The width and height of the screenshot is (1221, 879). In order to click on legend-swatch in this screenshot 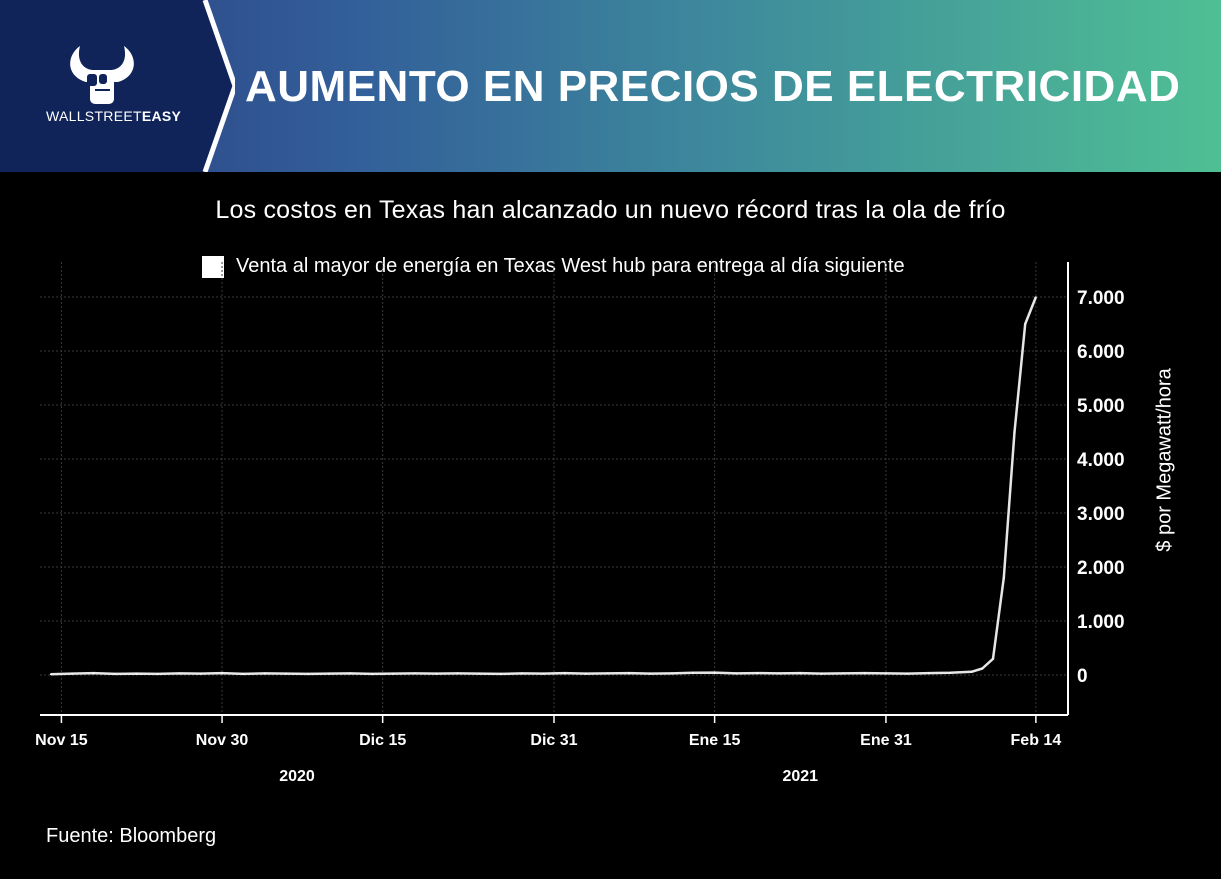, I will do `click(213, 266)`.